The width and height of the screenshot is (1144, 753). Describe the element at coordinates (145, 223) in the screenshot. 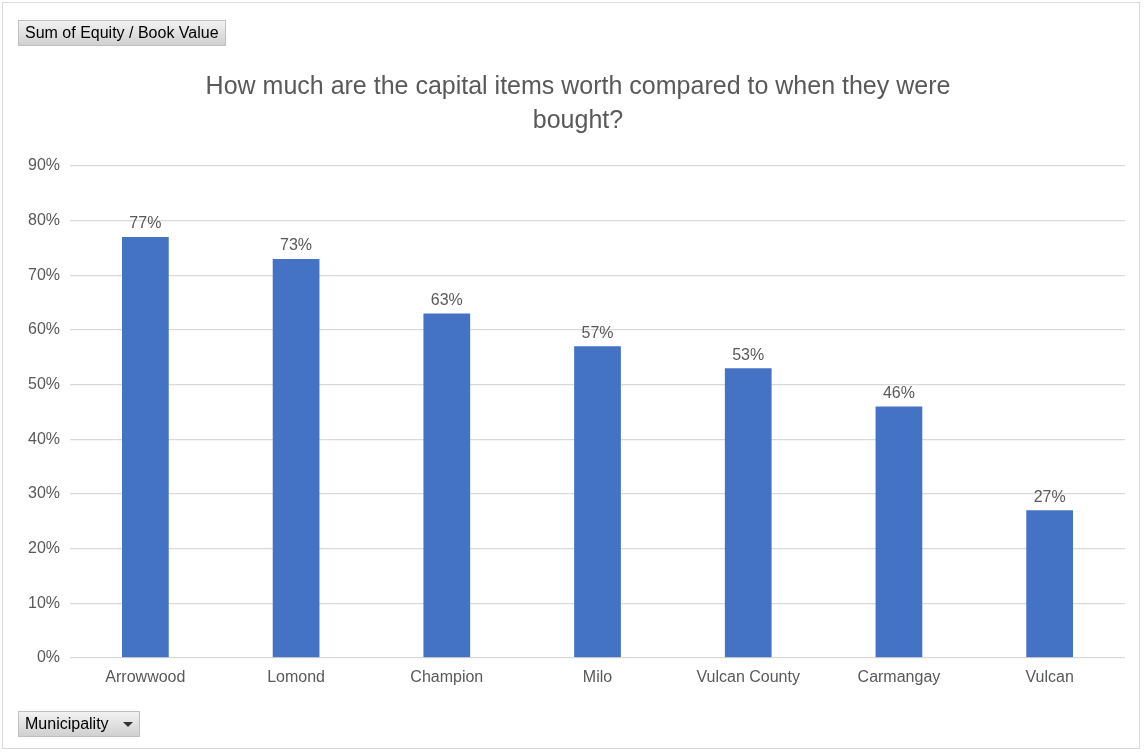

I see `data-label: 77%` at that location.